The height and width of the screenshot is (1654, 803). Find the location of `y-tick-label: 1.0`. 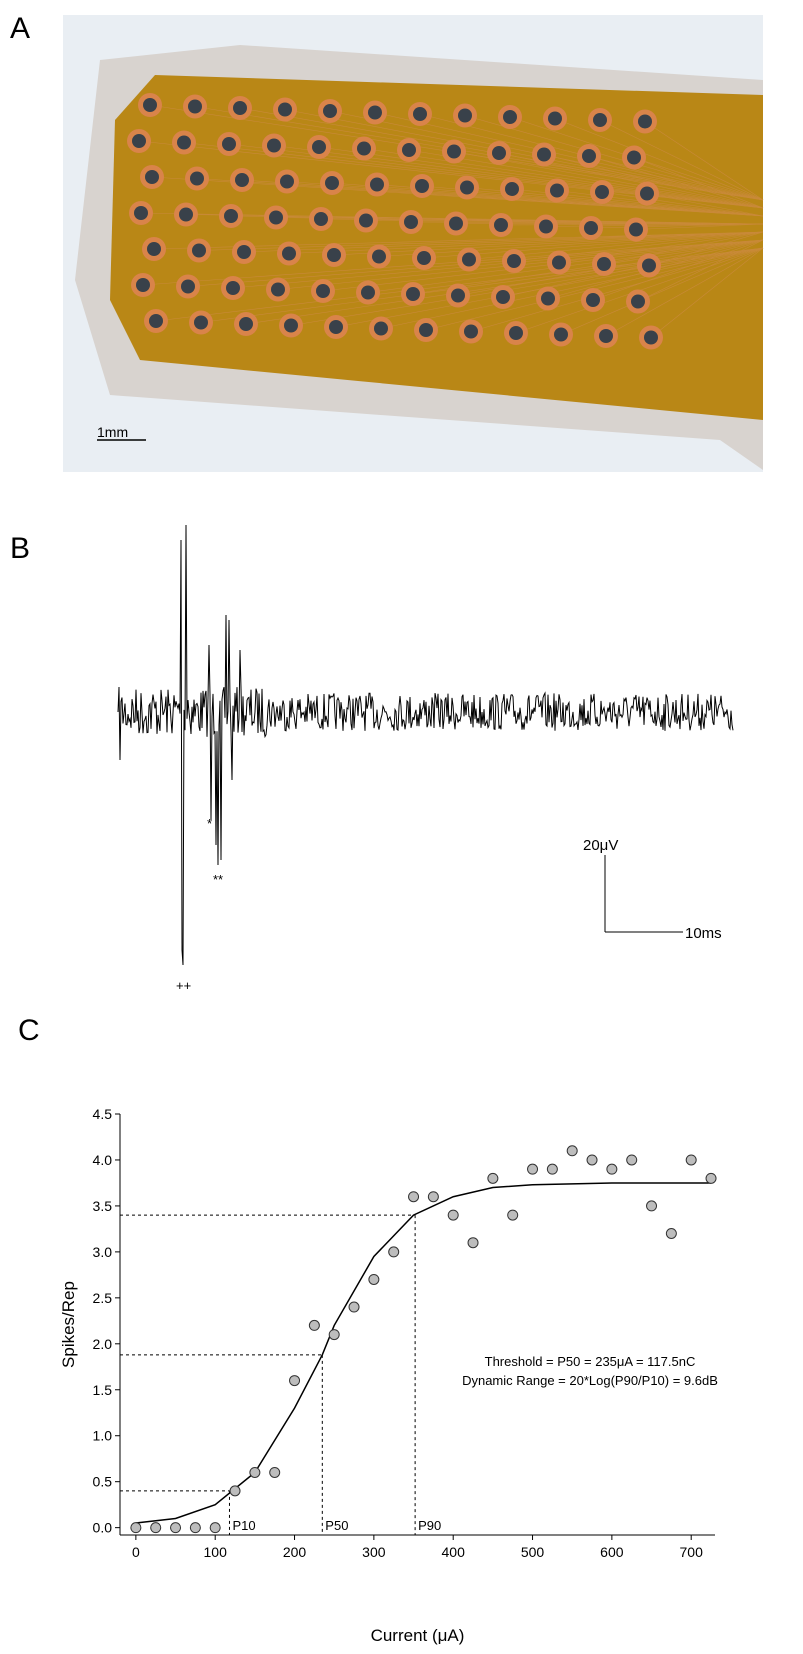

y-tick-label: 1.0 is located at coordinates (103, 1436).